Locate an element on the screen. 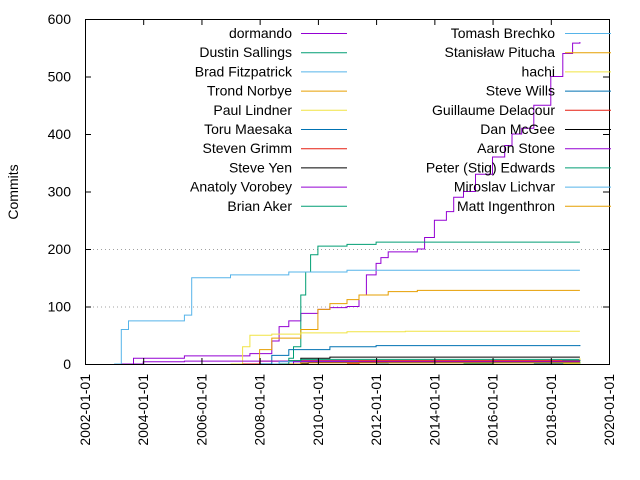 The image size is (640, 480). legend-label: Brian Aker is located at coordinates (259, 206).